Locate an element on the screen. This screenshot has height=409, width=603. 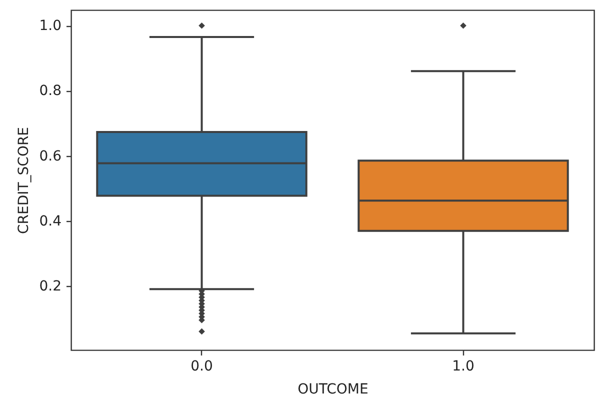
y-axis-title: CREDIT_SCORE is located at coordinates (24, 180).